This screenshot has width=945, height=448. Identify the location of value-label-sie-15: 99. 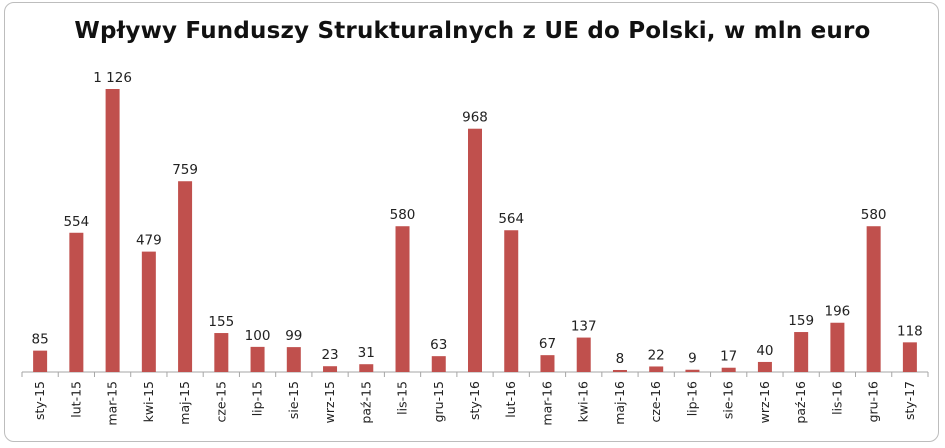
(293, 336).